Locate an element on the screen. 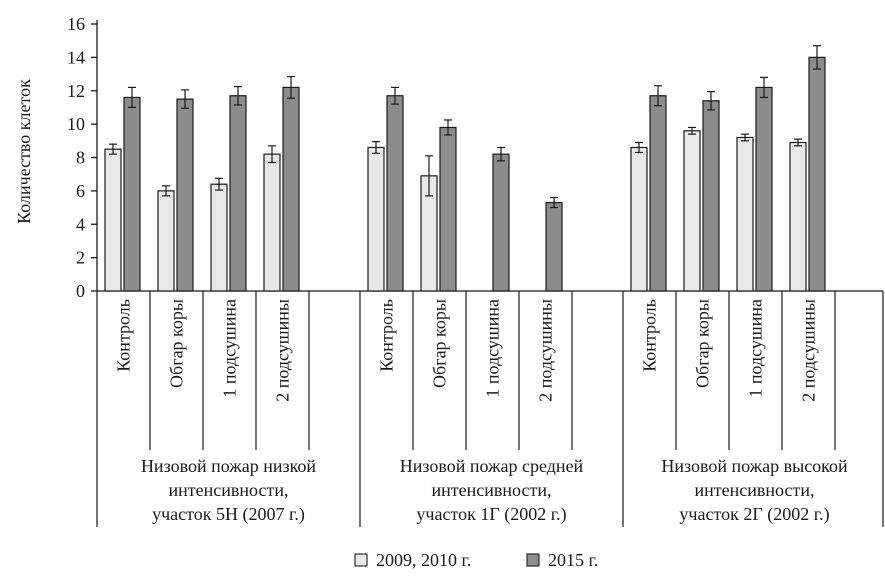 This screenshot has width=885, height=580. y-tick-label: 4 is located at coordinates (80, 224).